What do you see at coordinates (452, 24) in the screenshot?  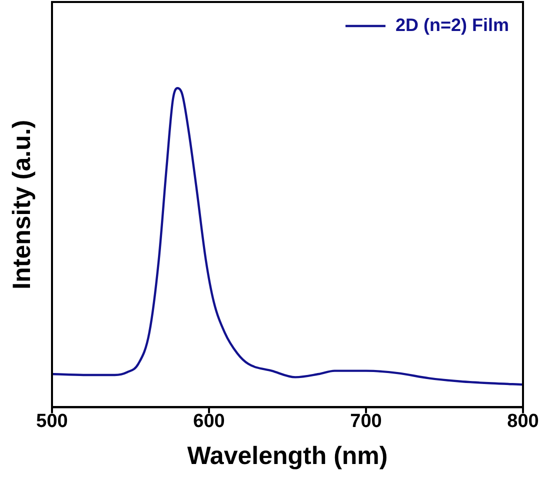 I see `legend-label: 2D (n=2) Film` at bounding box center [452, 24].